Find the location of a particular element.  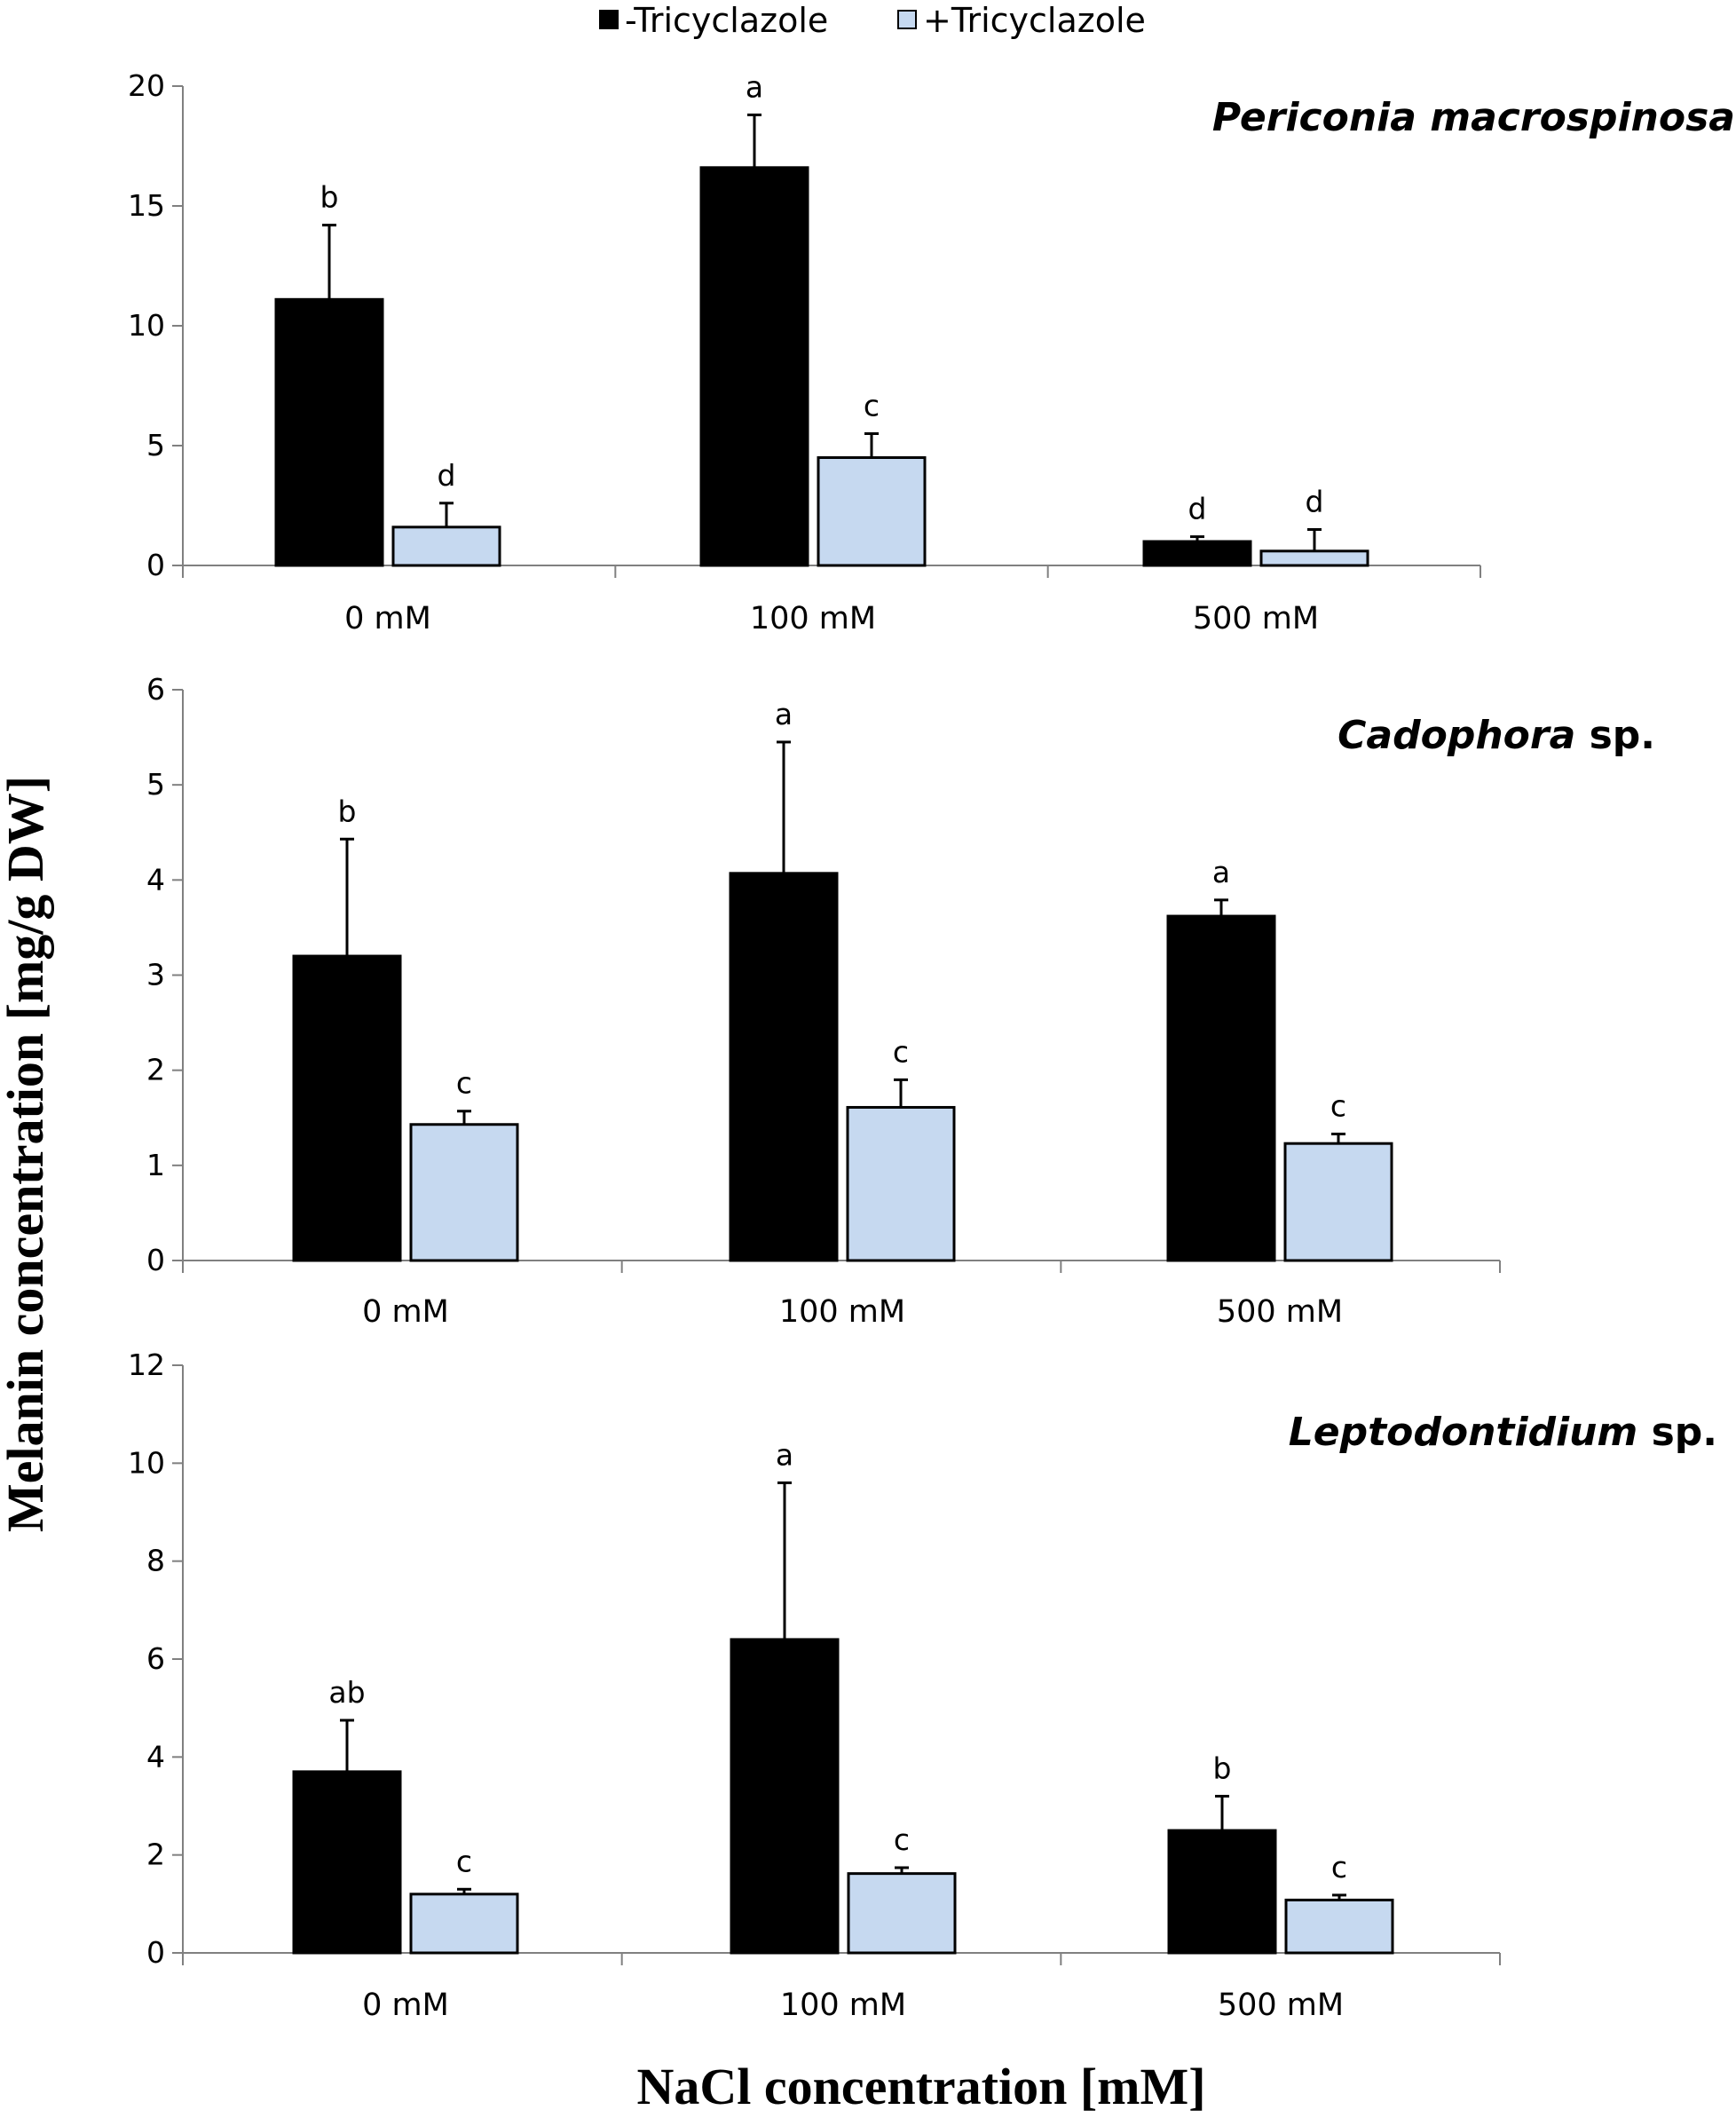

panel-title: Cadophora sp. is located at coordinates (1496, 735).